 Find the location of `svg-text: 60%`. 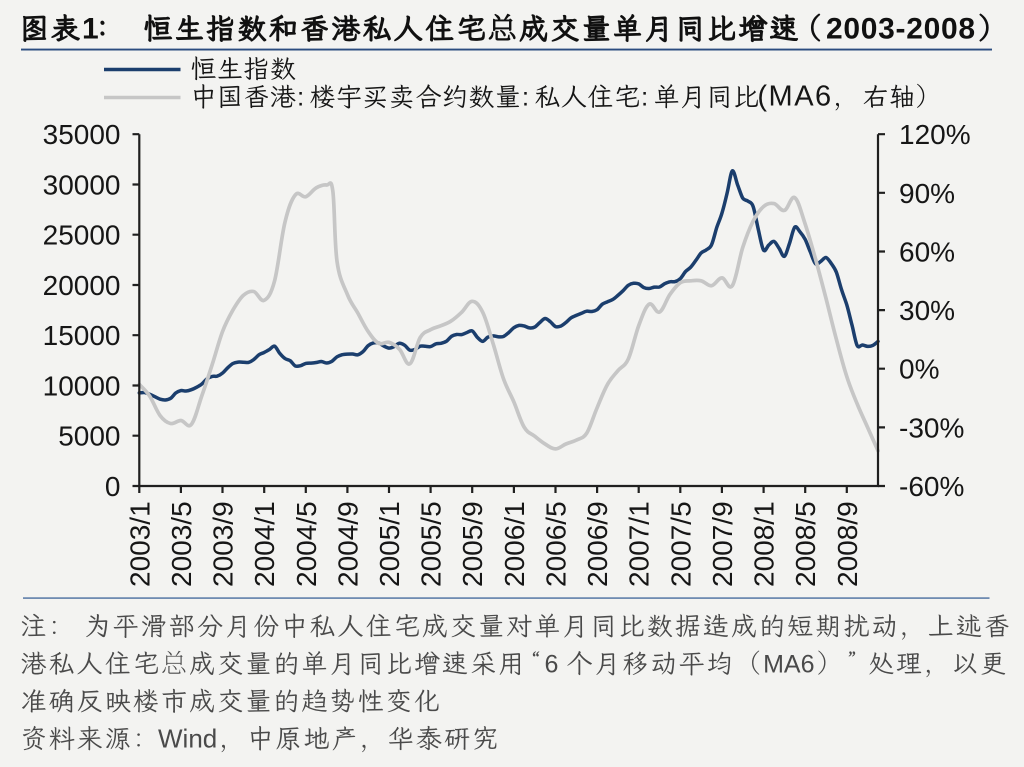

svg-text: 60% is located at coordinates (927, 252).